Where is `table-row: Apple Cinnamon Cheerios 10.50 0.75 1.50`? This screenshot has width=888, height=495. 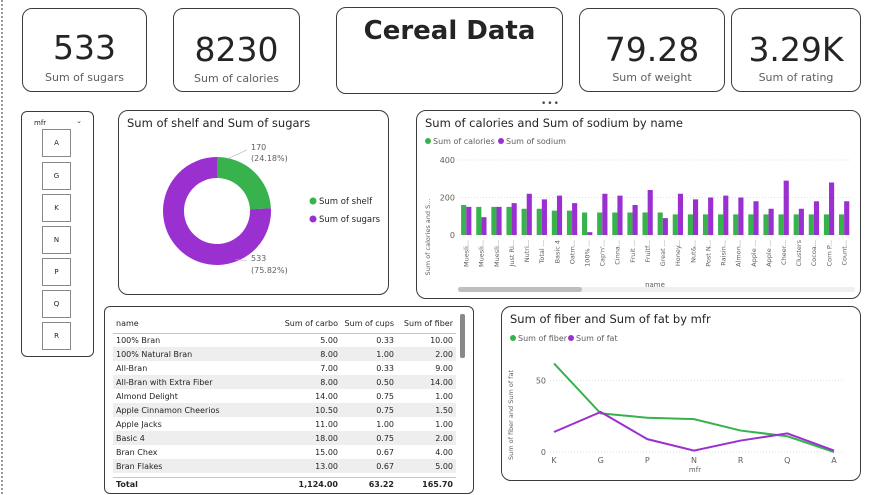
table-row: Apple Cinnamon Cheerios 10.50 0.75 1.50 is located at coordinates (284, 410).